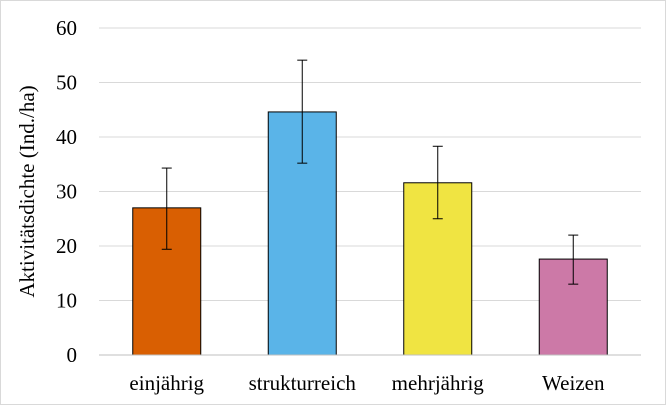  What do you see at coordinates (166, 383) in the screenshot?
I see `x-category-label: einjährig` at bounding box center [166, 383].